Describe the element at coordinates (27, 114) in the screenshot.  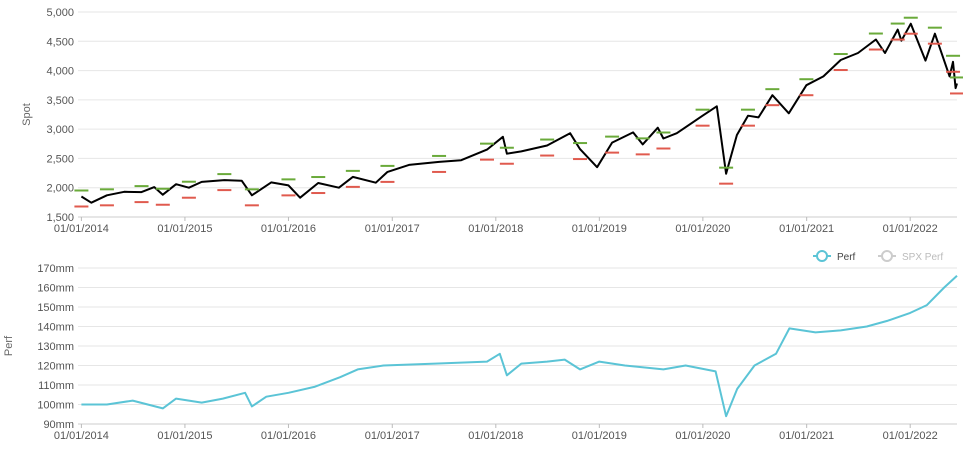
I see `y-axis-title: Spot` at that location.